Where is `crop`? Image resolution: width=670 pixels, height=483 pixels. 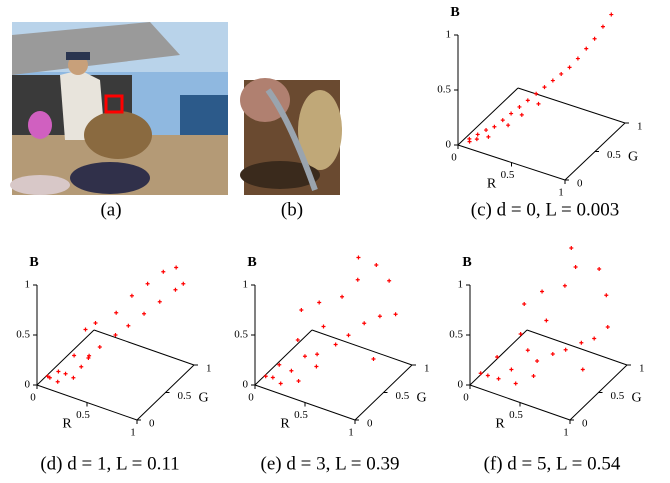 crop is located at coordinates (291, 136).